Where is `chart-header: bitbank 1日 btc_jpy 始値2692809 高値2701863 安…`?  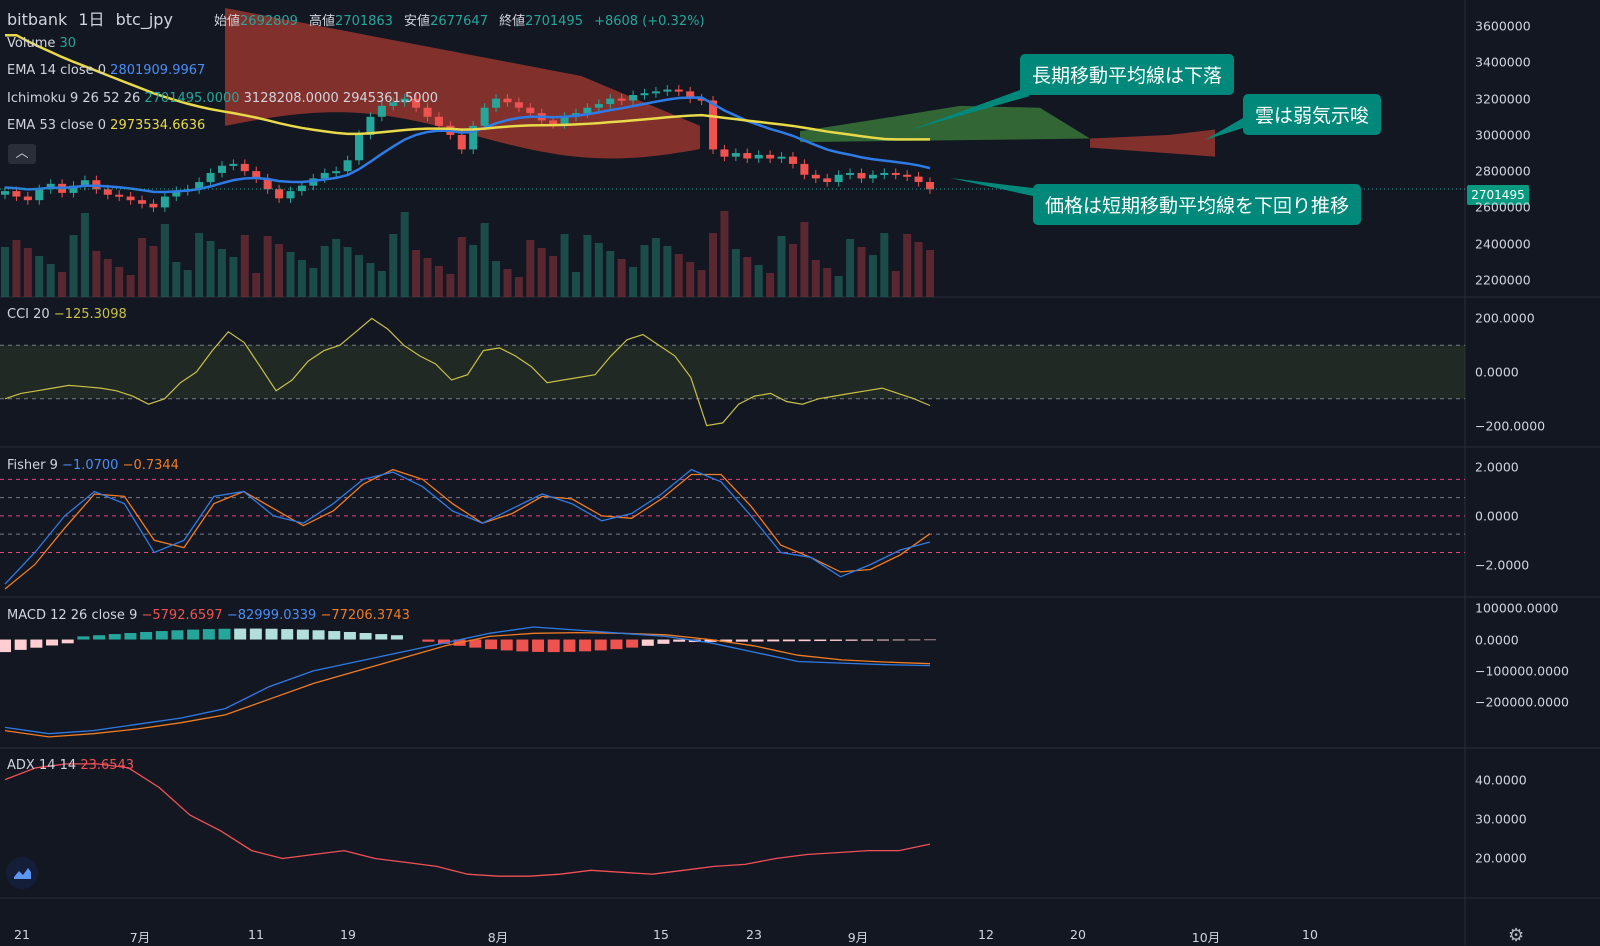
chart-header: bitbank 1日 btc_jpy 始値2692809 高値2701863 安… is located at coordinates (359, 18).